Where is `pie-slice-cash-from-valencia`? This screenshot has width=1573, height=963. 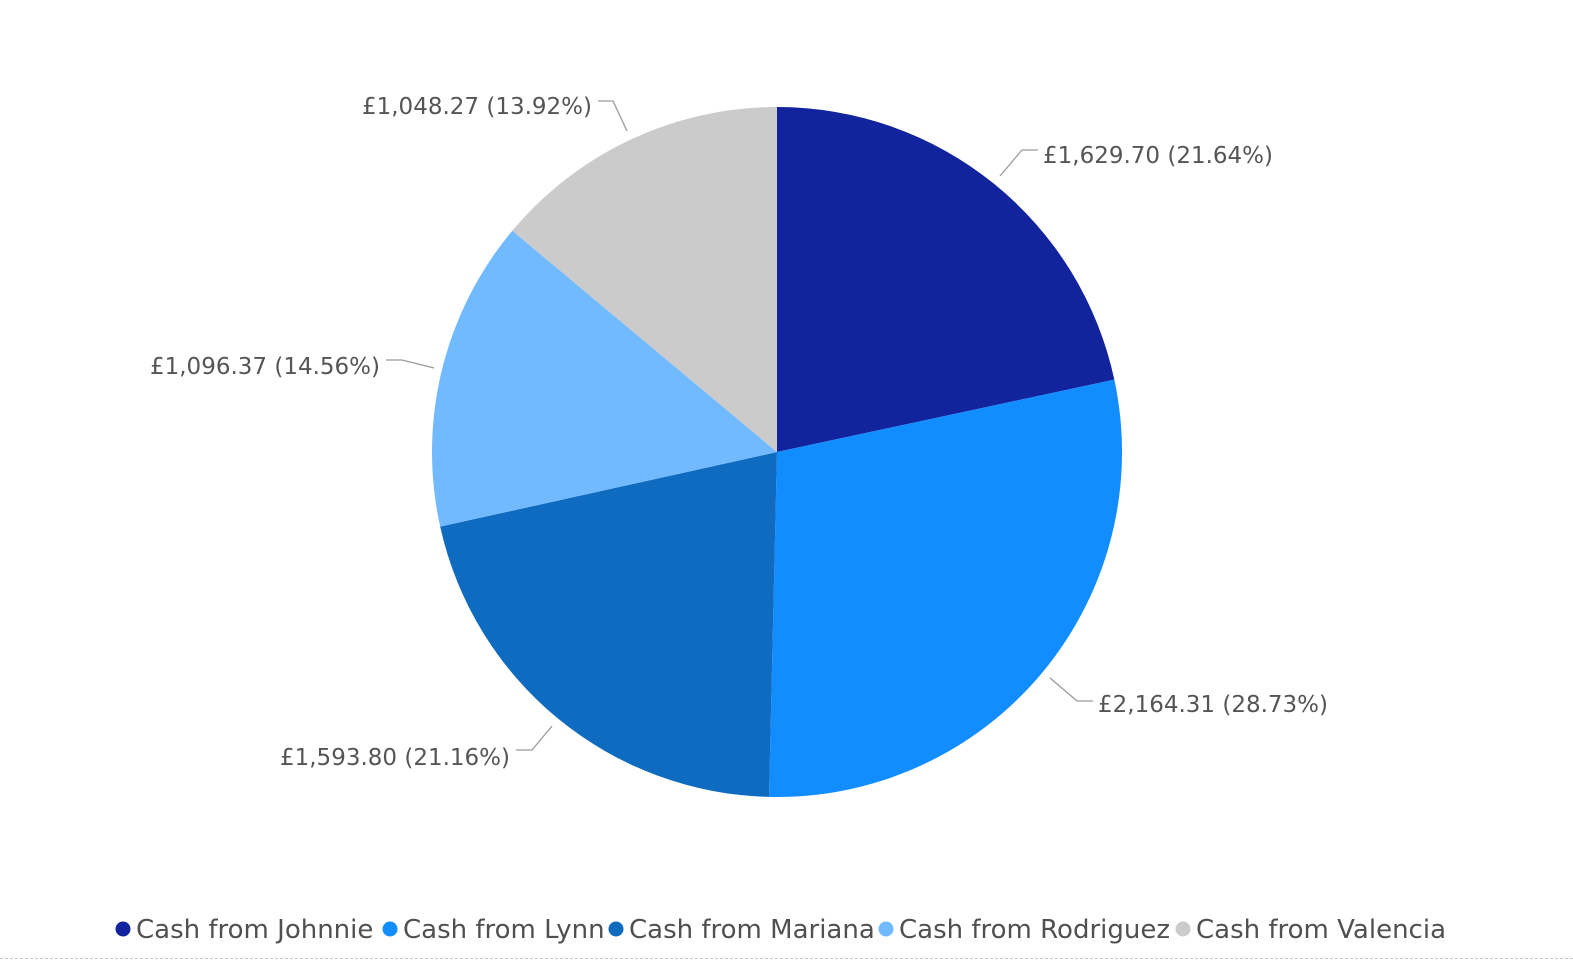 pie-slice-cash-from-valencia is located at coordinates (644, 279).